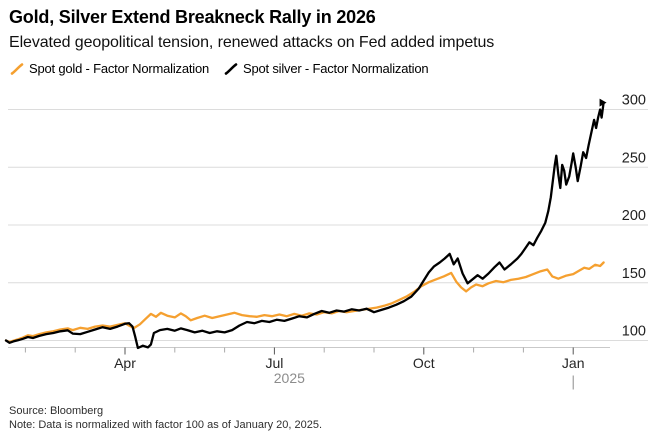  Describe the element at coordinates (634, 216) in the screenshot. I see `y-axis-label: 200` at that location.